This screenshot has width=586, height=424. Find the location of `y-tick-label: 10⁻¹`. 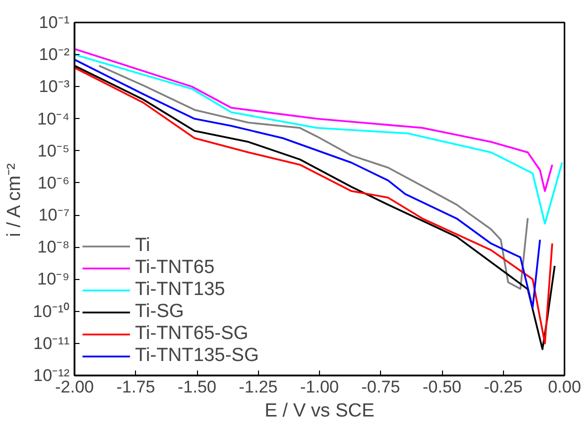

y-tick-label: 10⁻¹ is located at coordinates (54, 22).